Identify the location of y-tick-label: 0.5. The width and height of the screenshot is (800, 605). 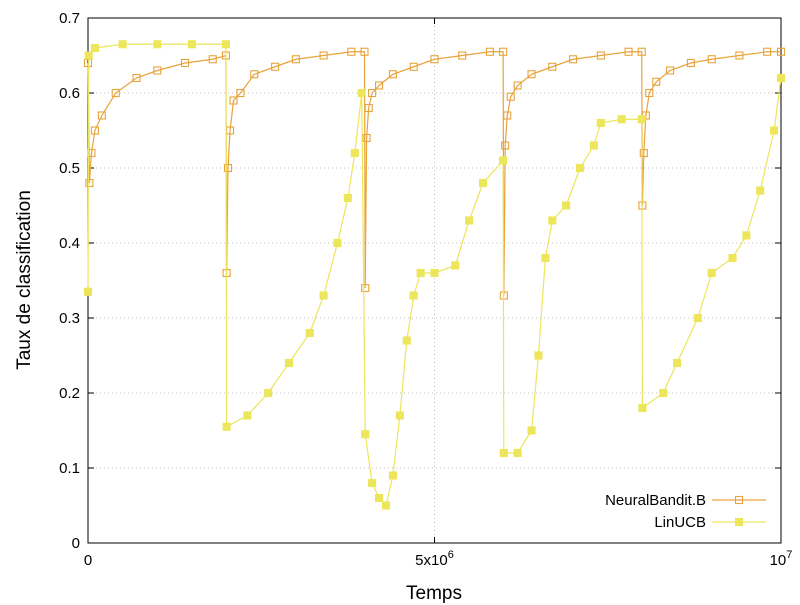
(69, 168).